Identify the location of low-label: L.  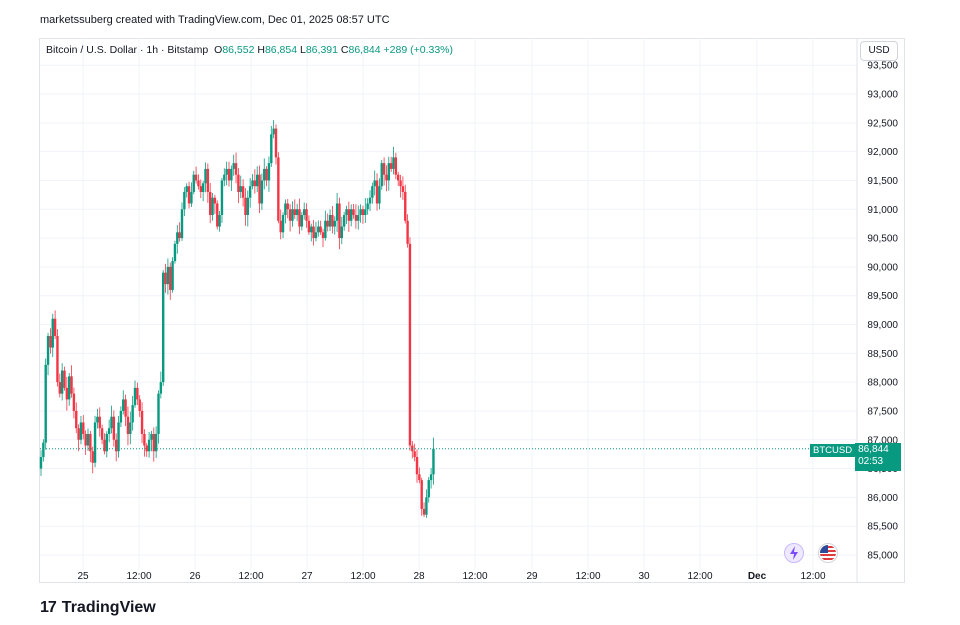
(303, 50).